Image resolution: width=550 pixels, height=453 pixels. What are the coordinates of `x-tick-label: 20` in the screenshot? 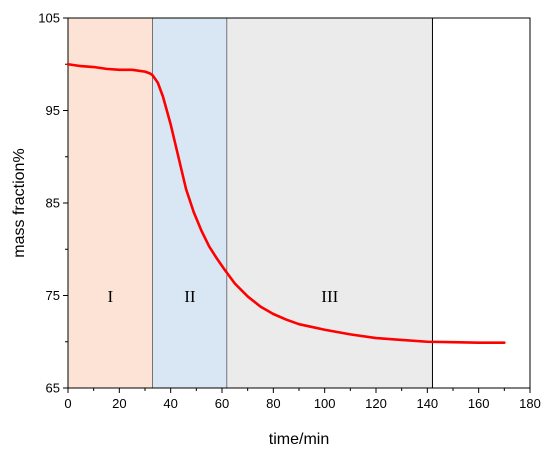 It's located at (119, 403).